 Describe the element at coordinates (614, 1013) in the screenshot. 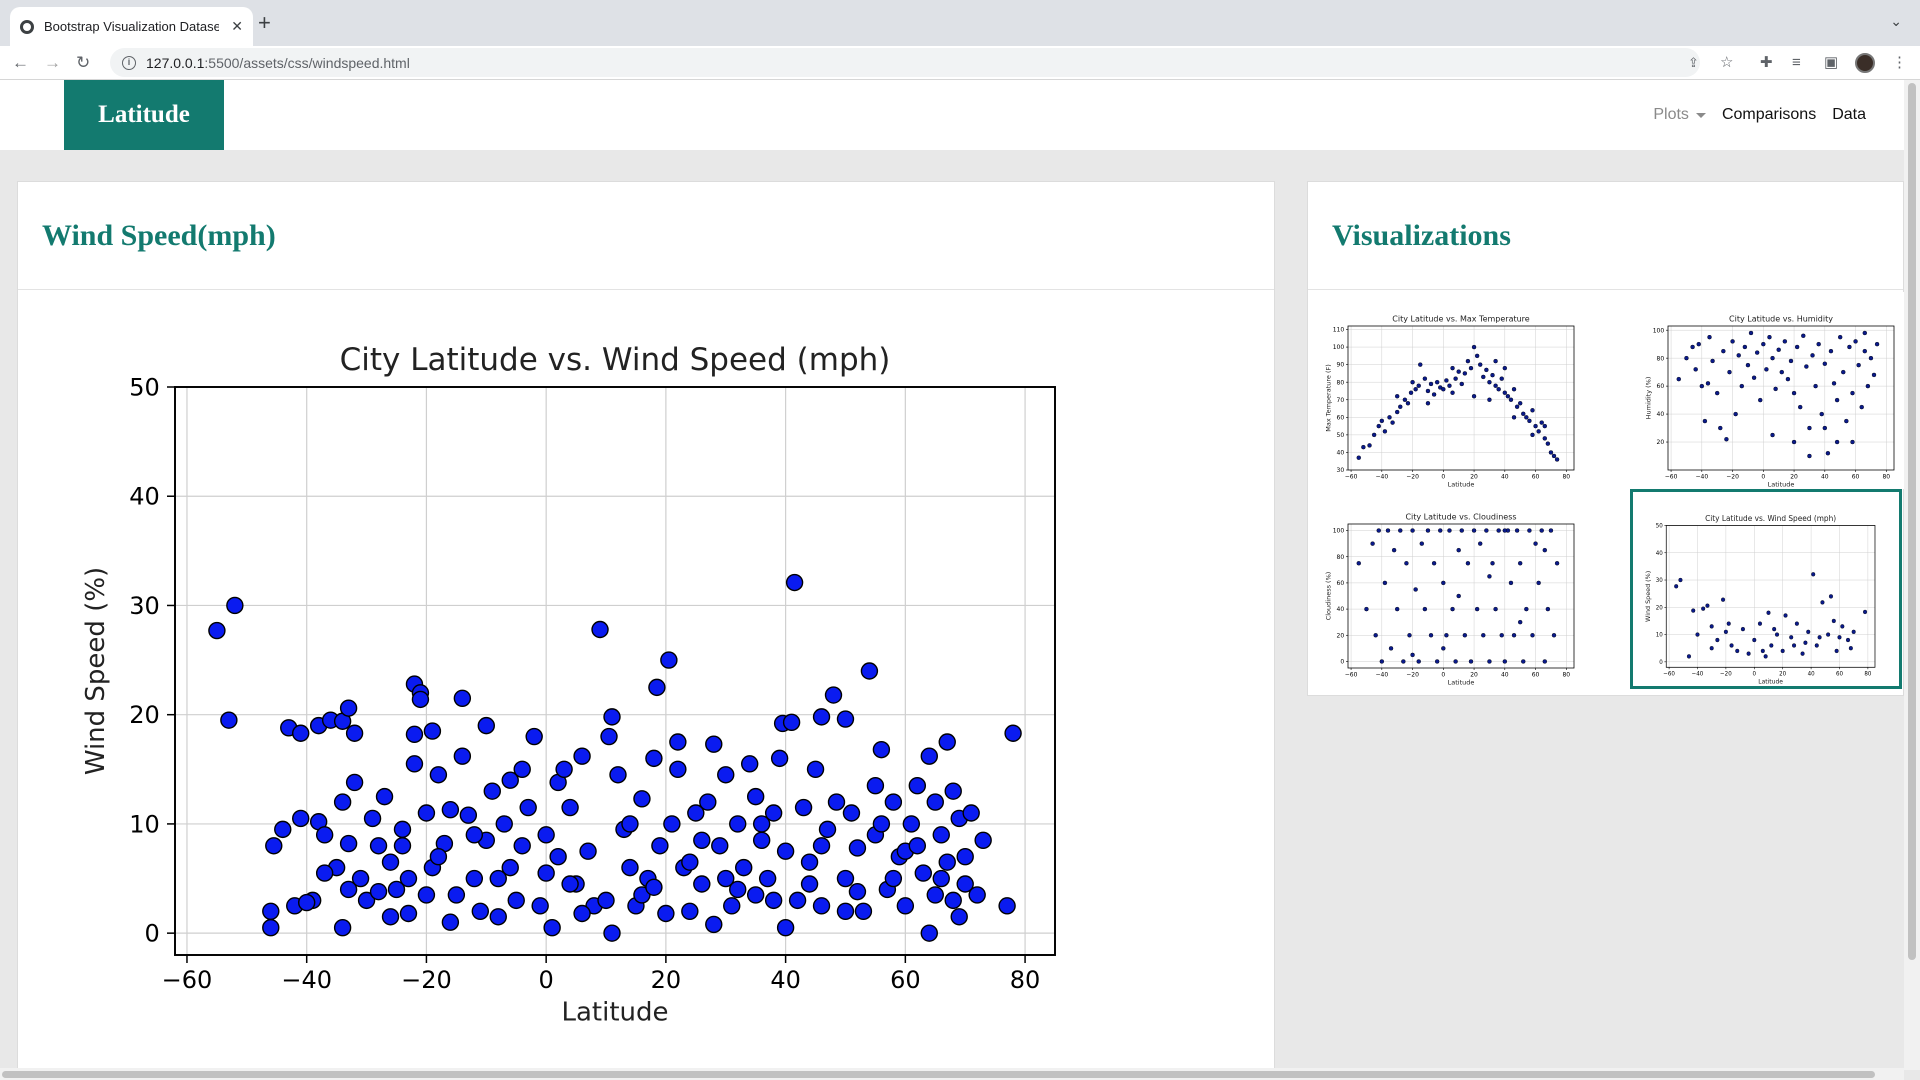

I see `x-axis-label: Latitude` at that location.